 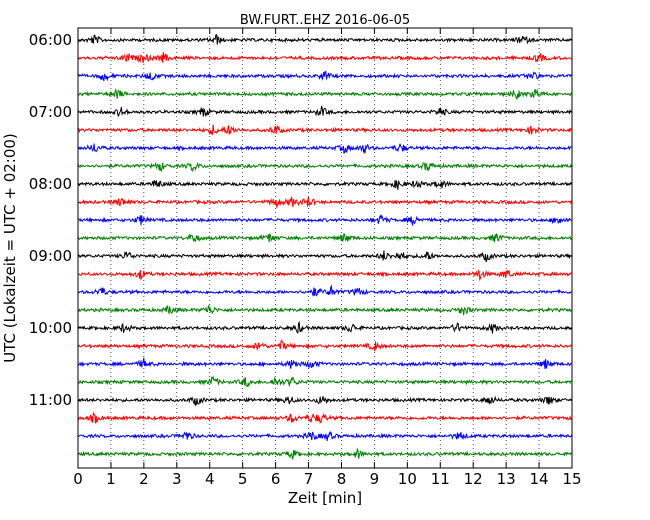 I want to click on chart-title: BW.FURT..EHZ 2016-06-05, so click(x=325, y=20).